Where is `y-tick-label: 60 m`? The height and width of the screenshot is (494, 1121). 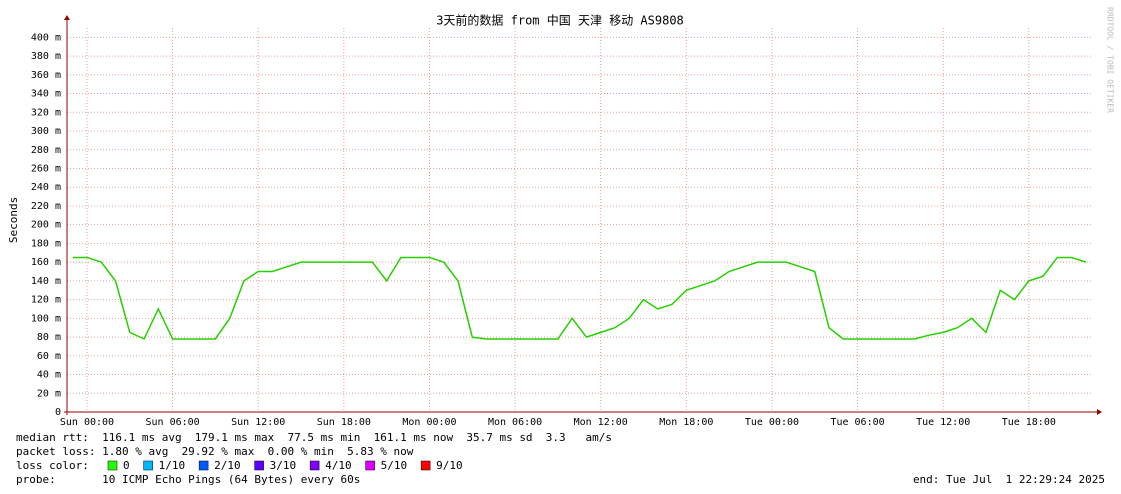
y-tick-label: 60 m is located at coordinates (49, 356).